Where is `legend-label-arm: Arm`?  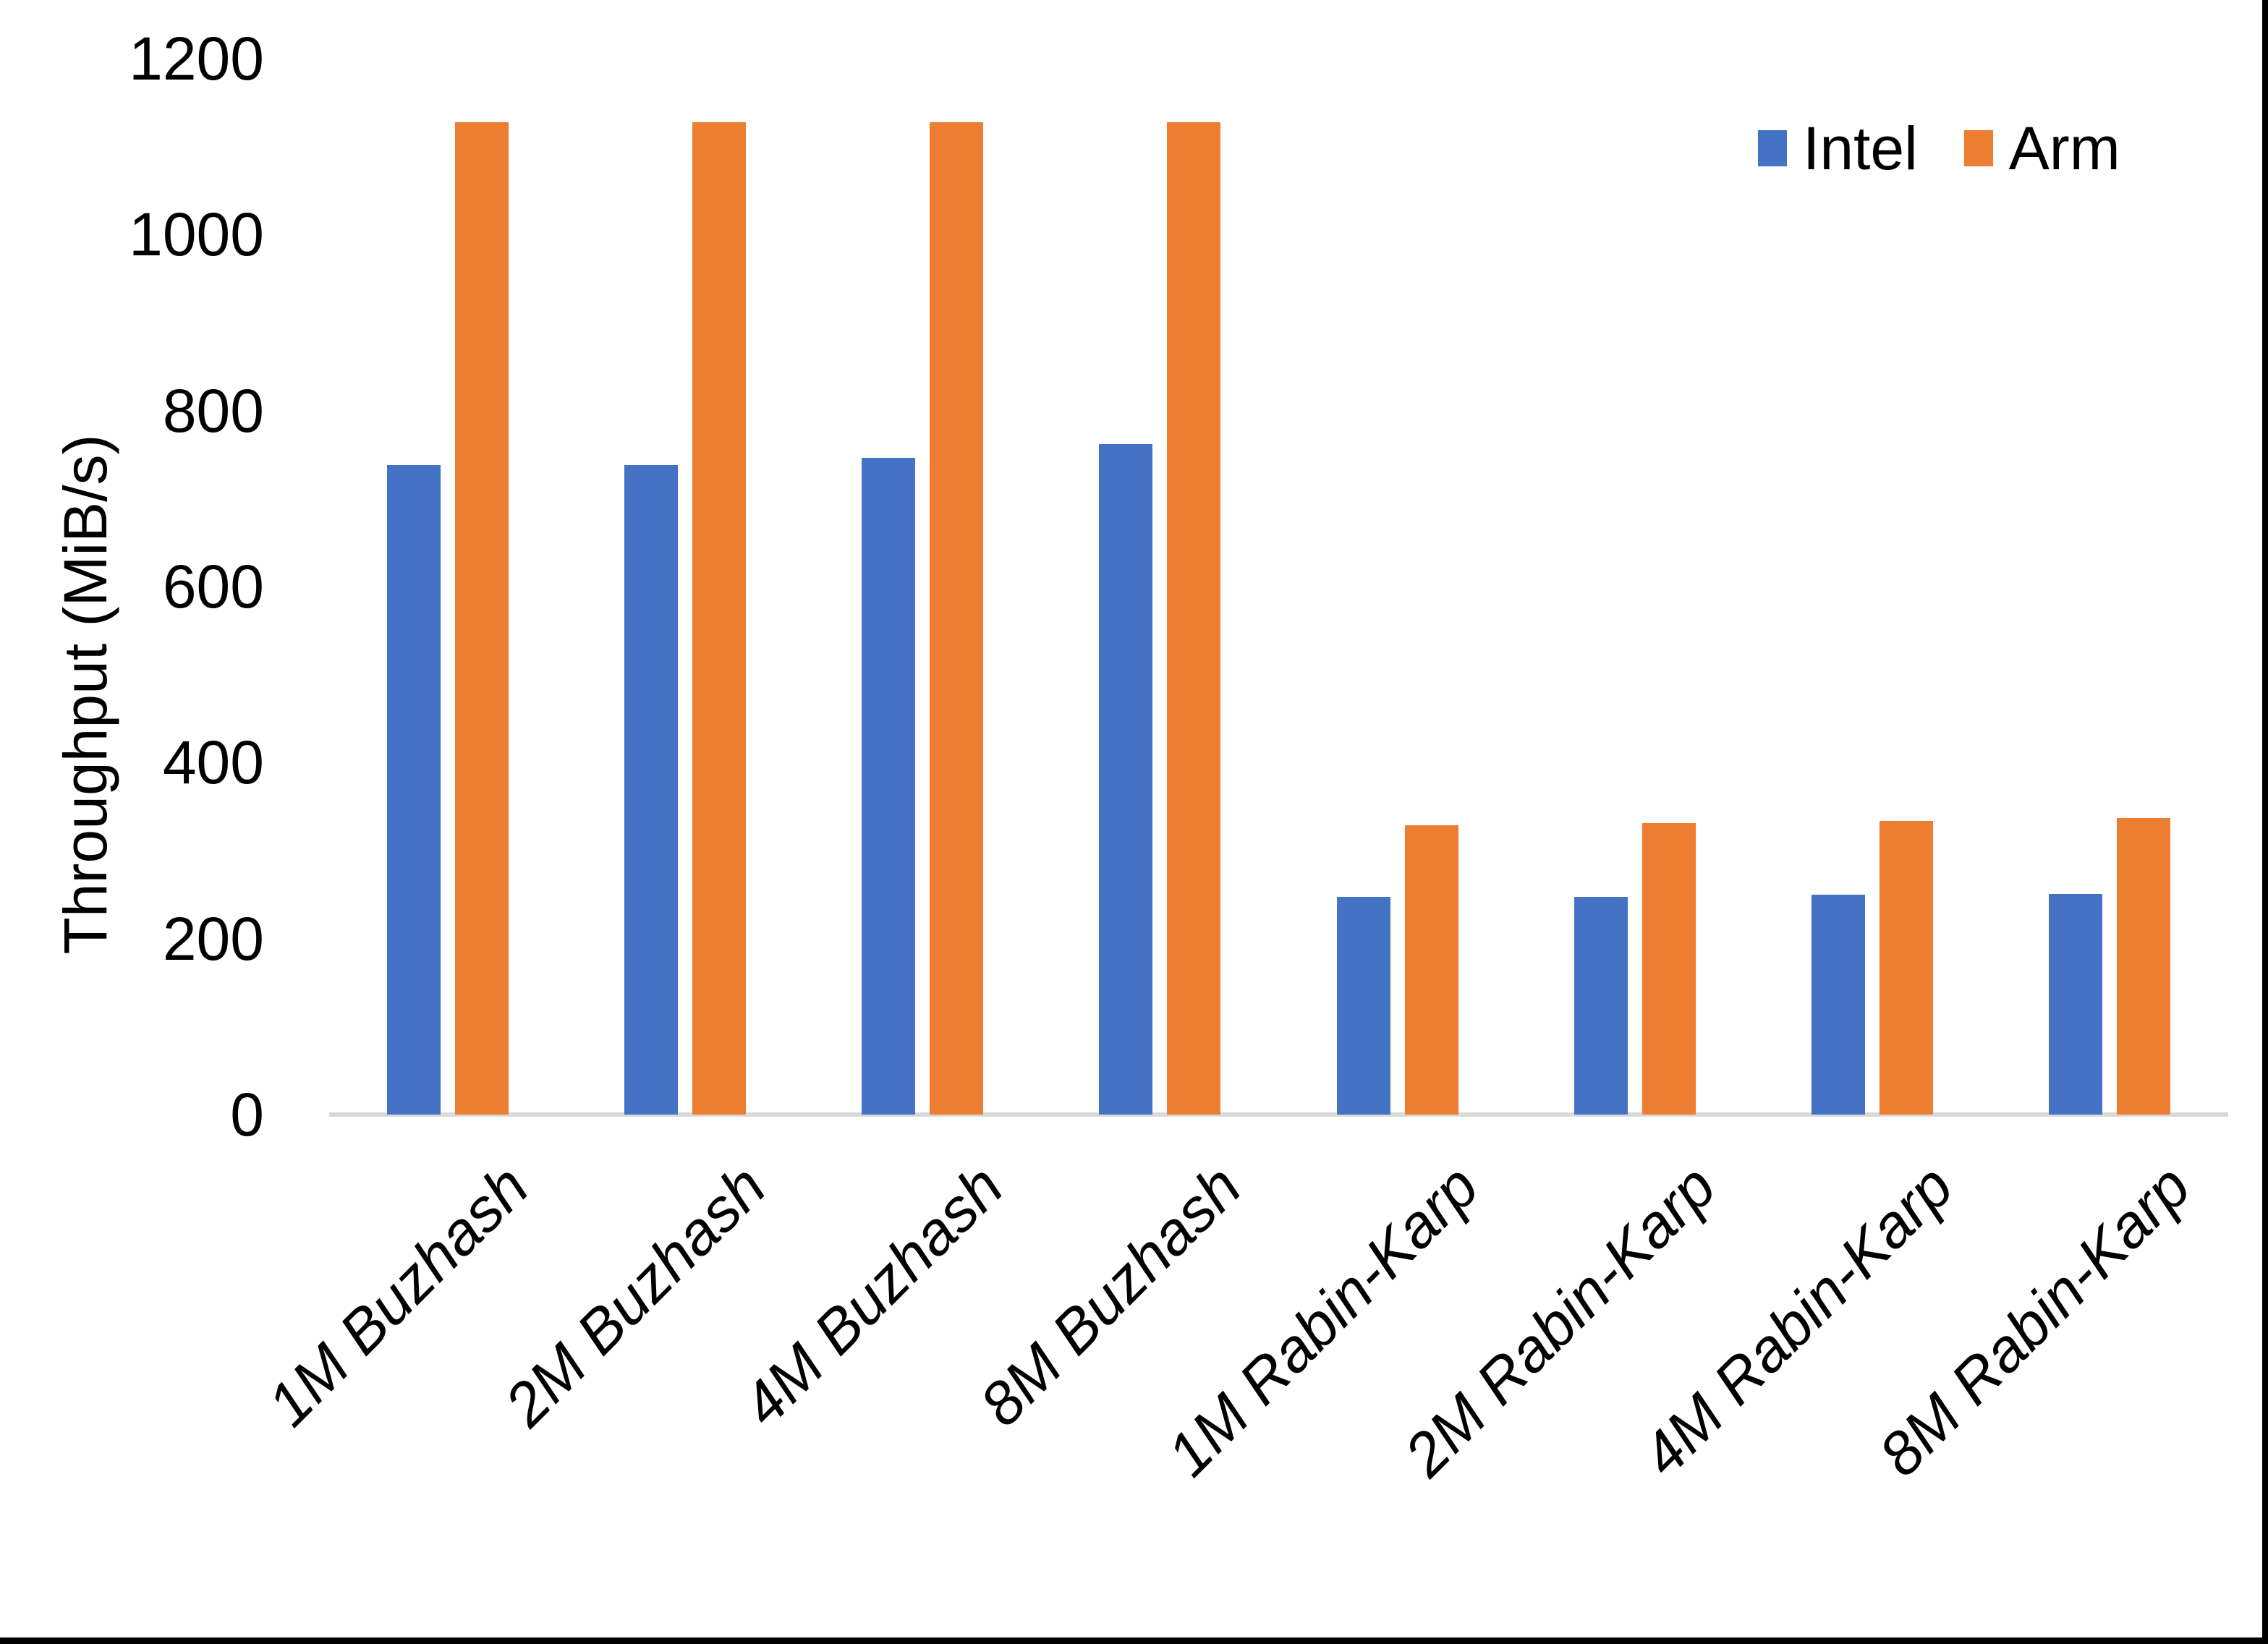
legend-label-arm: Arm is located at coordinates (2064, 148).